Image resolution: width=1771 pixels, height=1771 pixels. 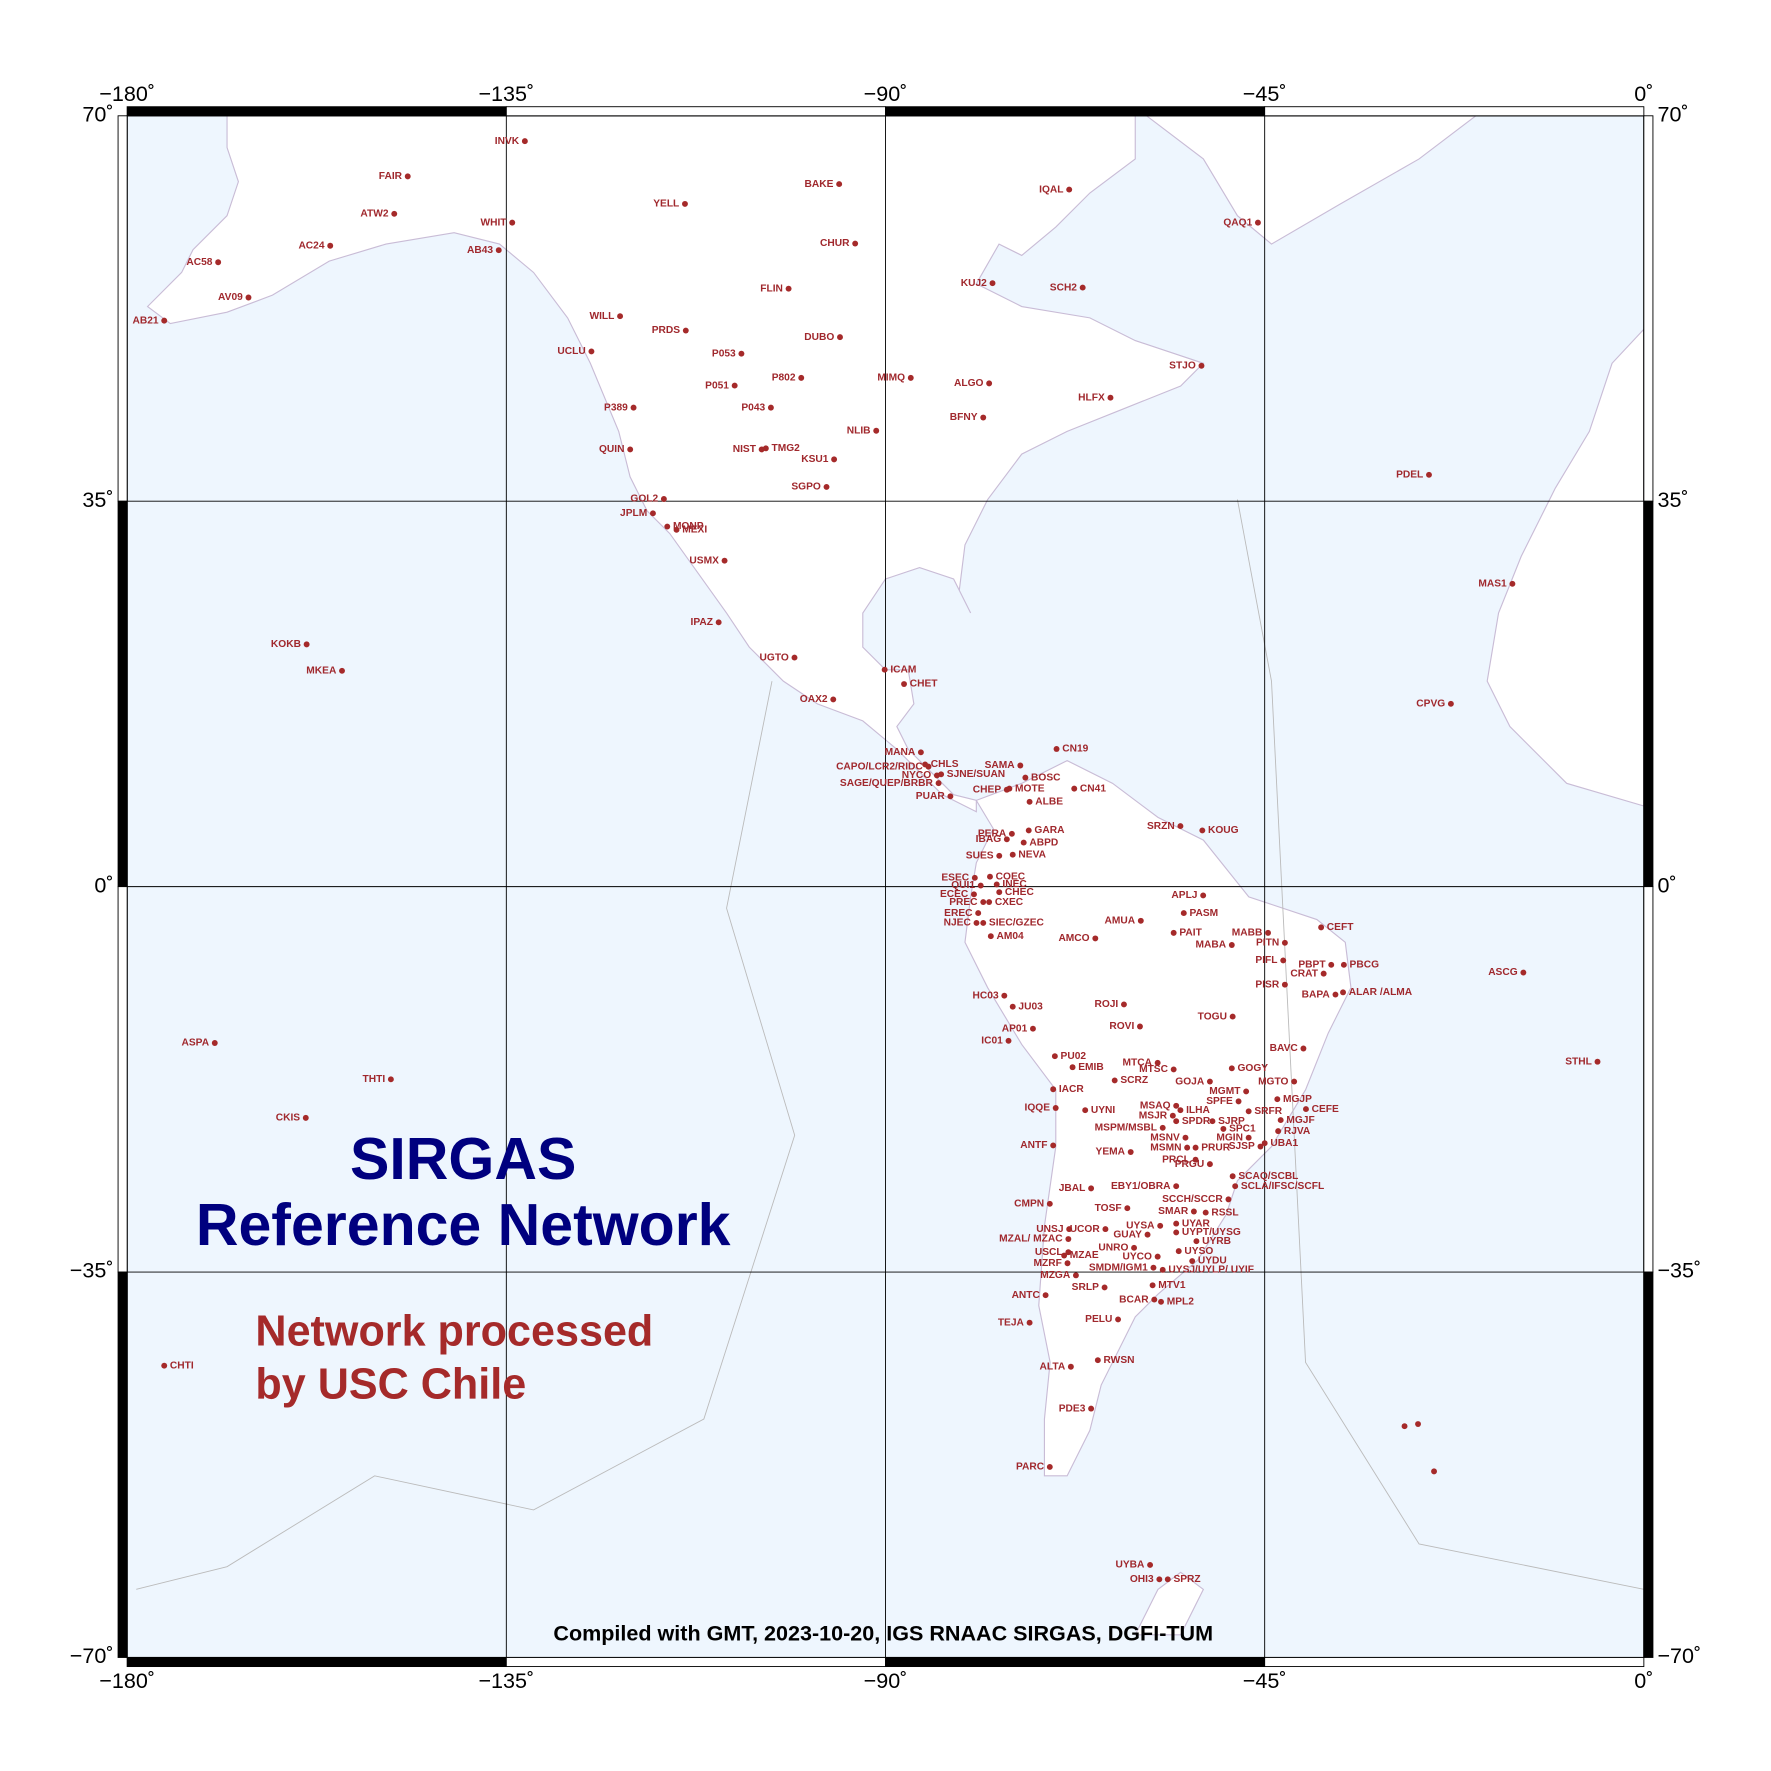 What do you see at coordinates (917, 775) in the screenshot?
I see `station-label: NYCO` at bounding box center [917, 775].